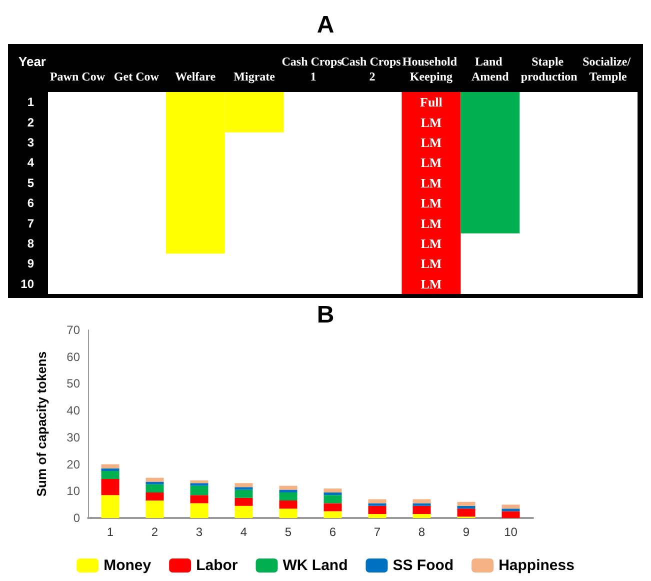  I want to click on y-axis-title: Year, so click(32, 61).